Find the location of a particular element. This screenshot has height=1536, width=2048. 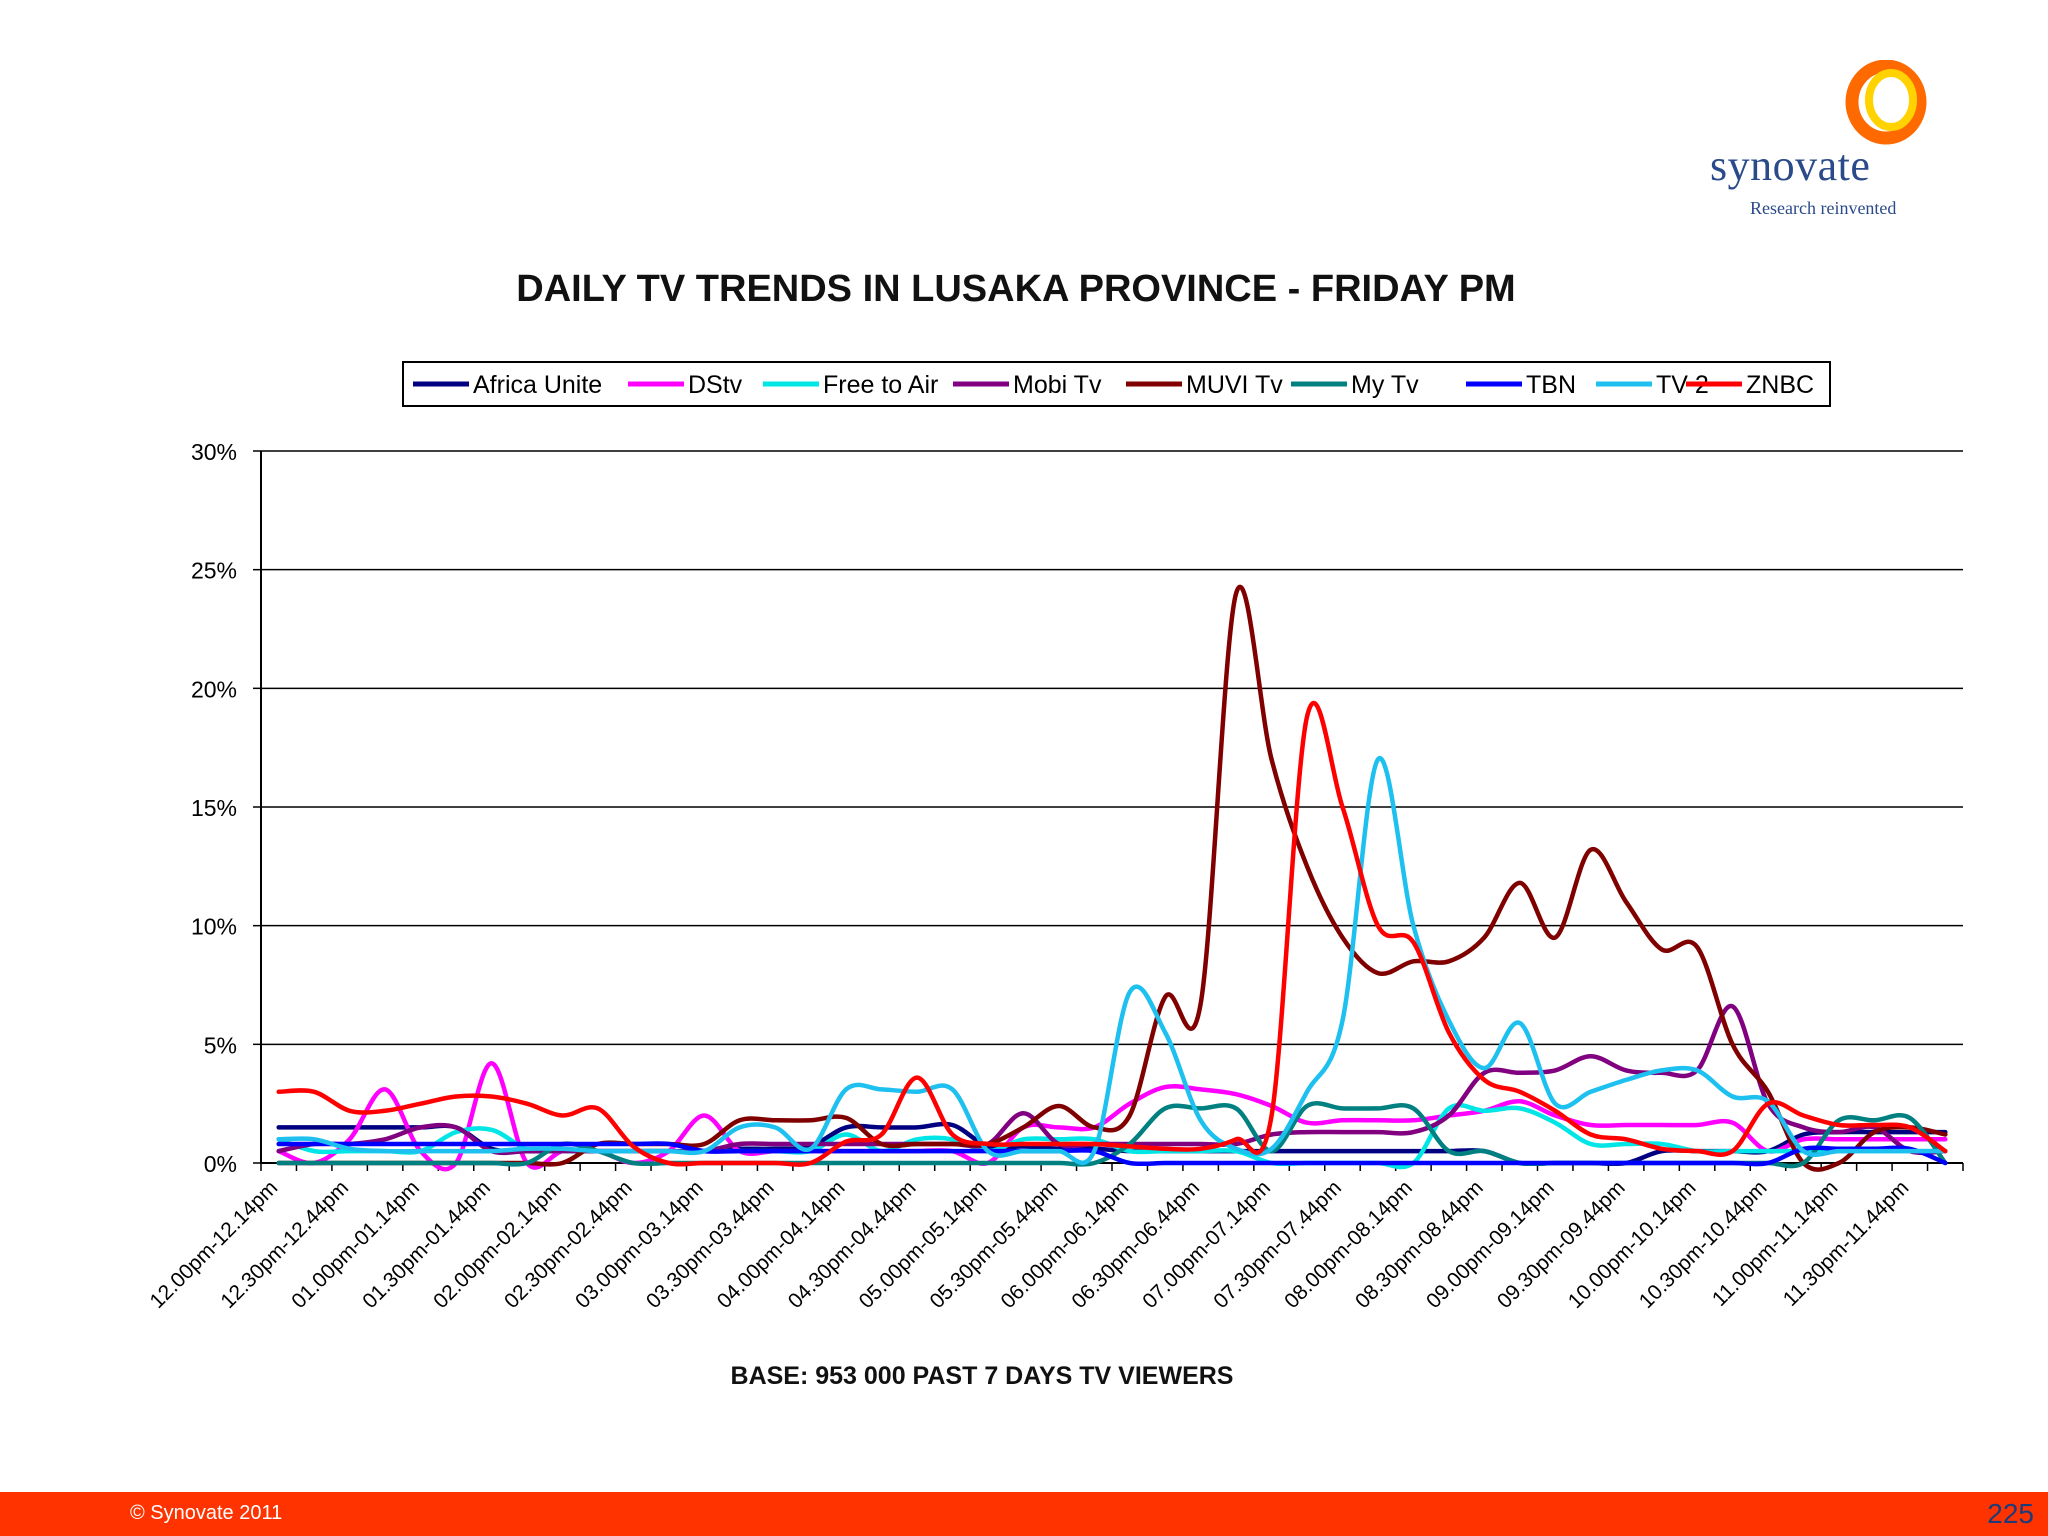

y-tick-label: 15% is located at coordinates (214, 808).